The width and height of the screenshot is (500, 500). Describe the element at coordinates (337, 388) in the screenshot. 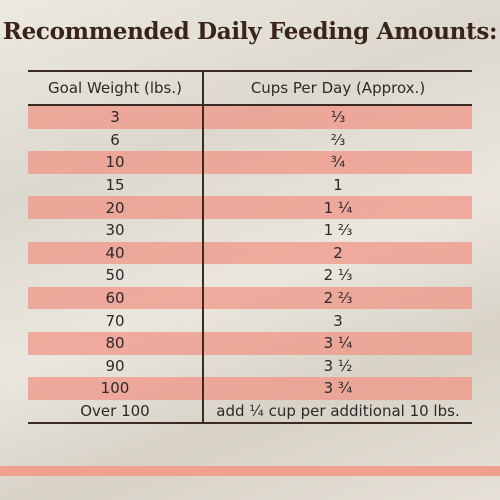

I see `table-cell: 3 ¾` at that location.